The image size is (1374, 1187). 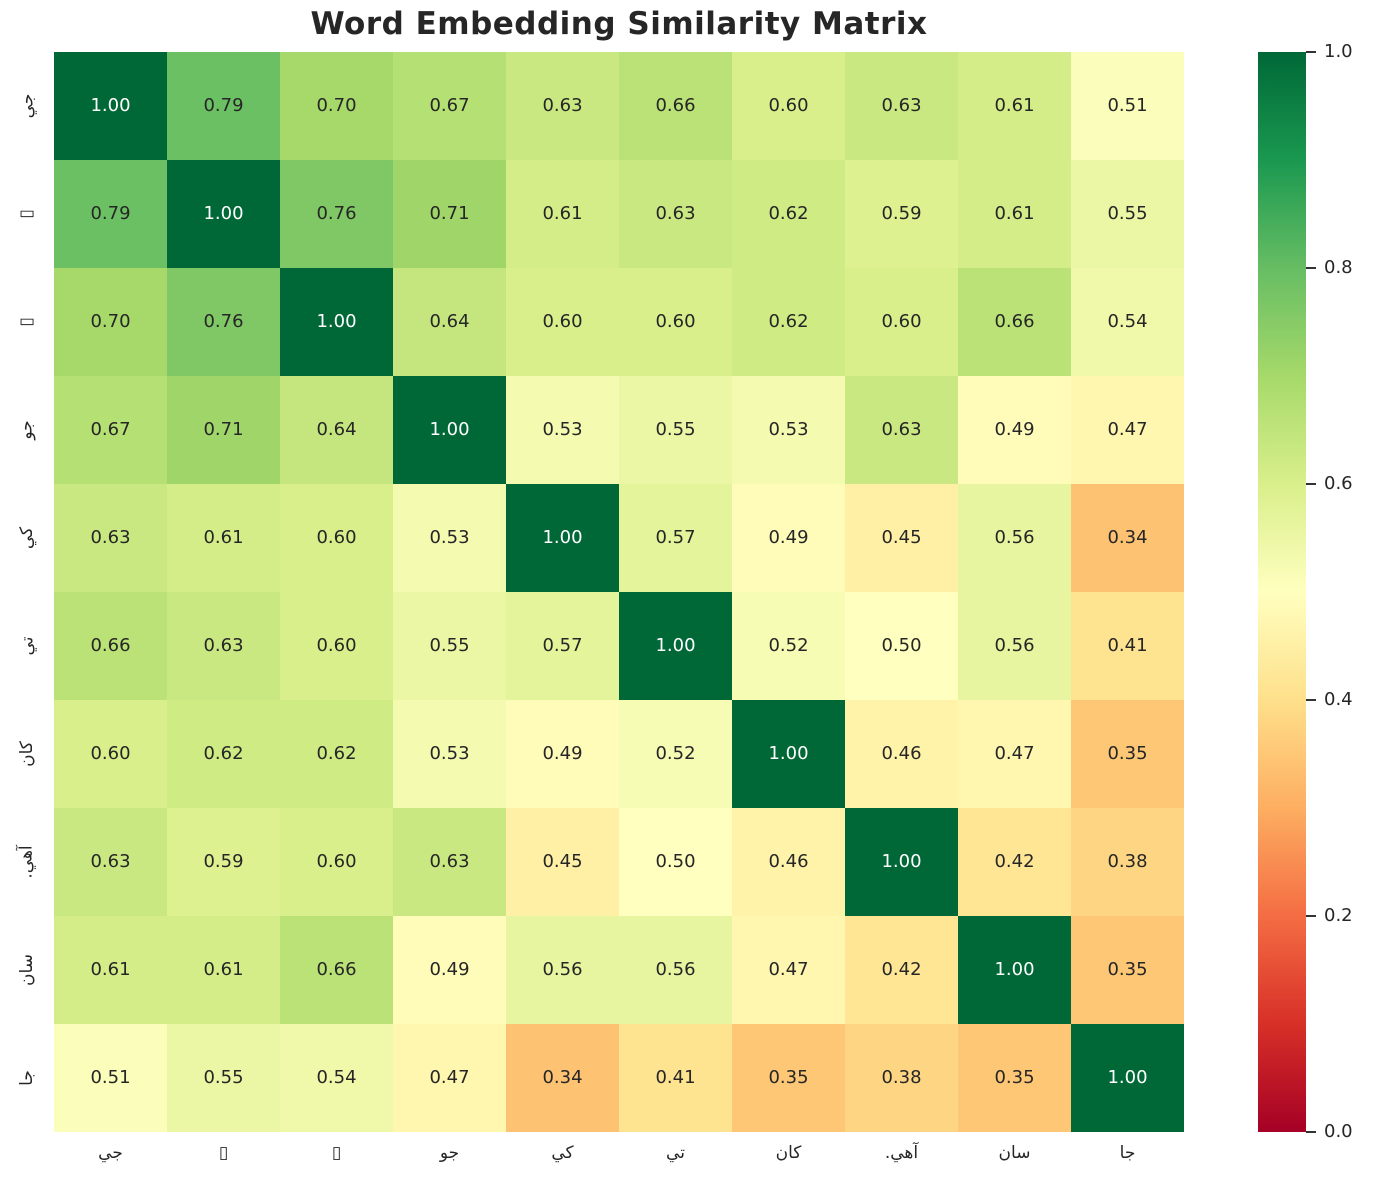 I want to click on x-tick-label: جا, so click(x=1127, y=1153).